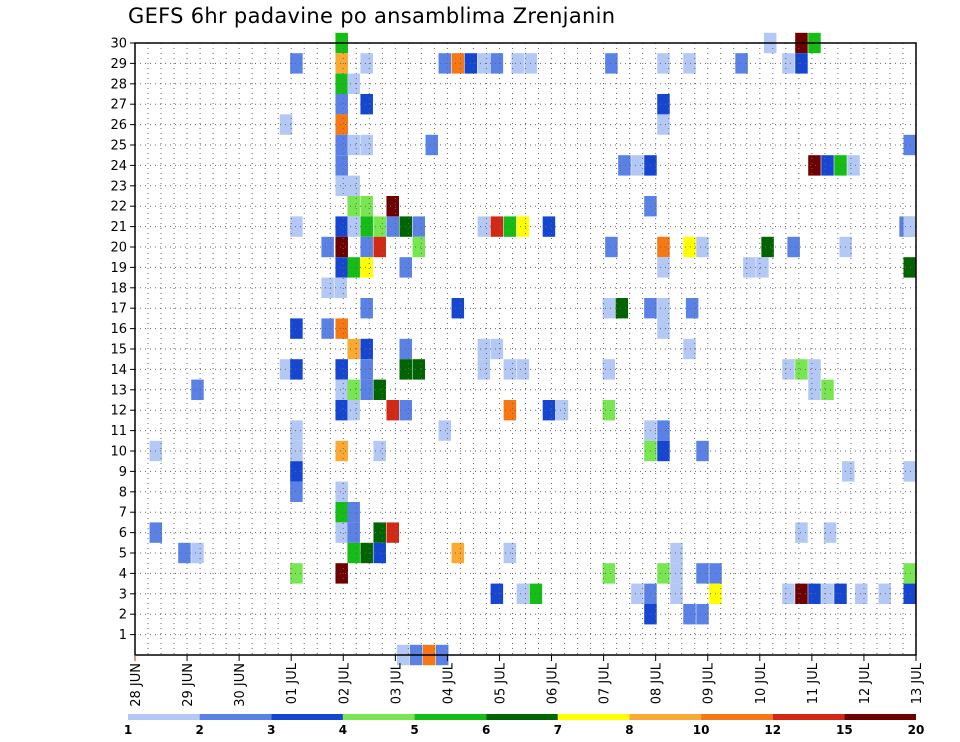 The height and width of the screenshot is (742, 960). I want to click on colorbar-tick-label: 7, so click(558, 730).